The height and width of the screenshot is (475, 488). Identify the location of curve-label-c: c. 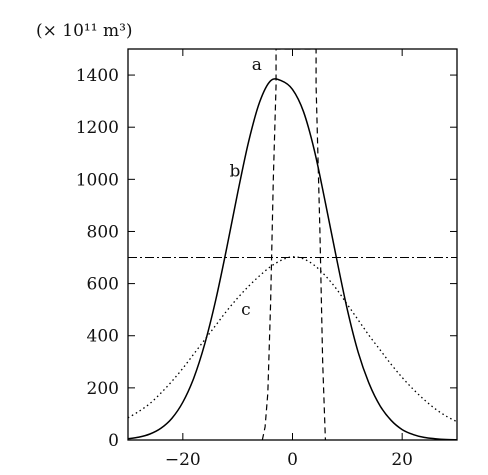
(246, 310).